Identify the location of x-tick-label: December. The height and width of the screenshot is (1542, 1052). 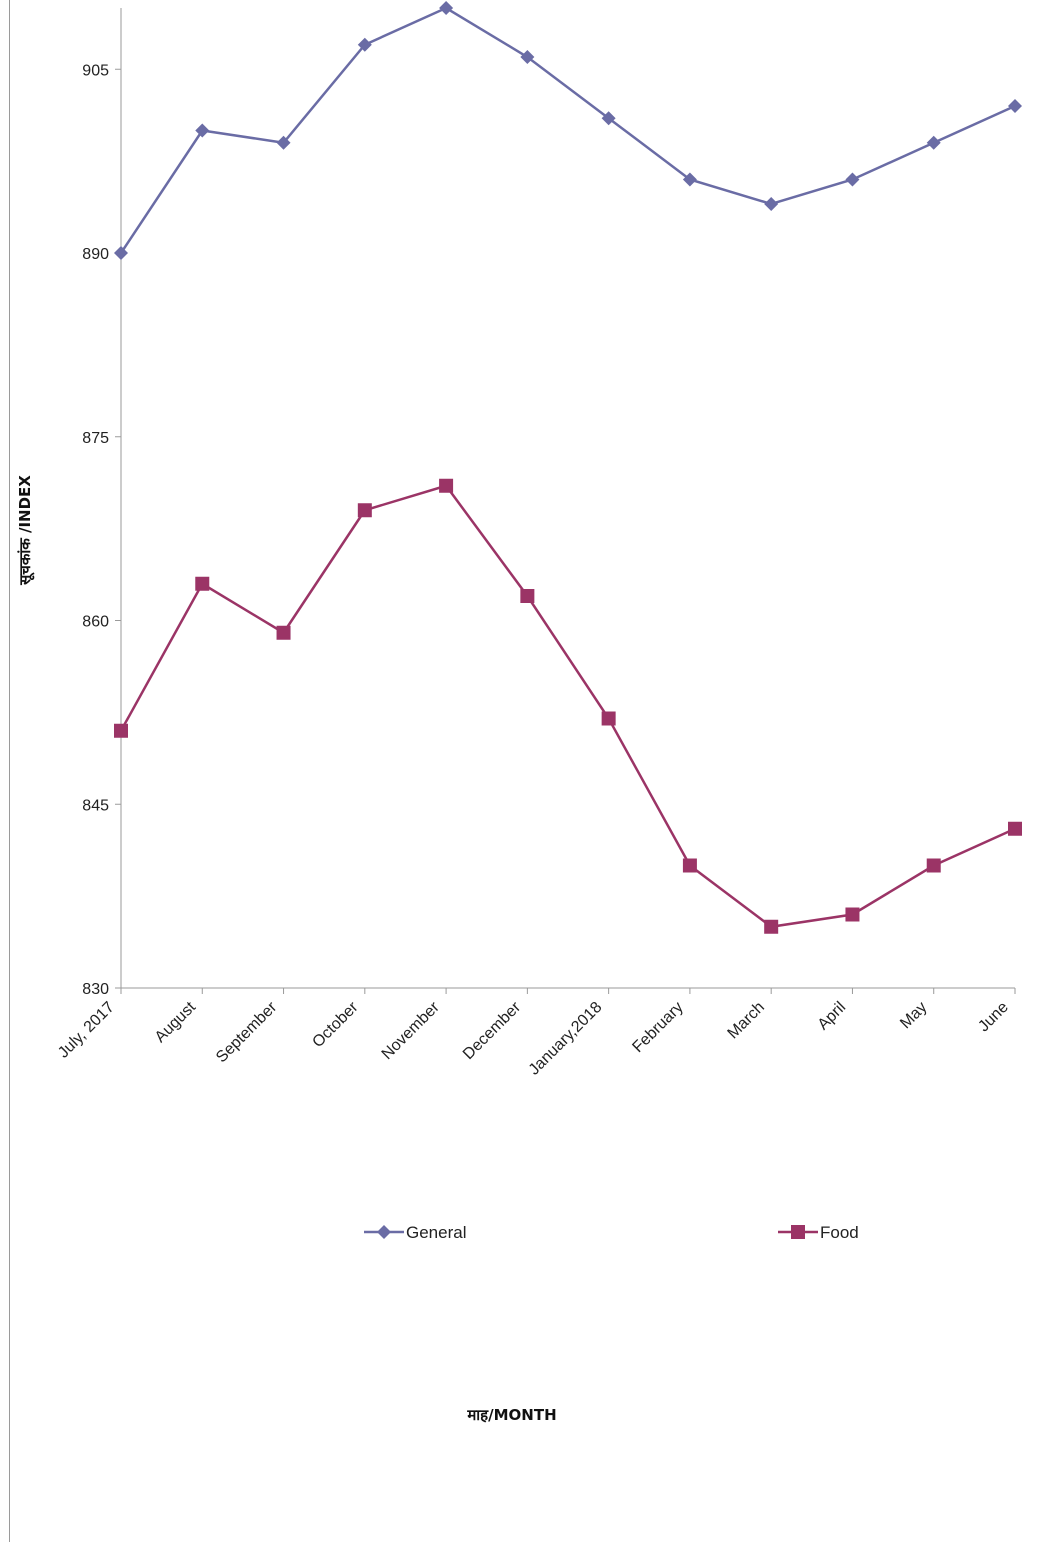
(492, 1030).